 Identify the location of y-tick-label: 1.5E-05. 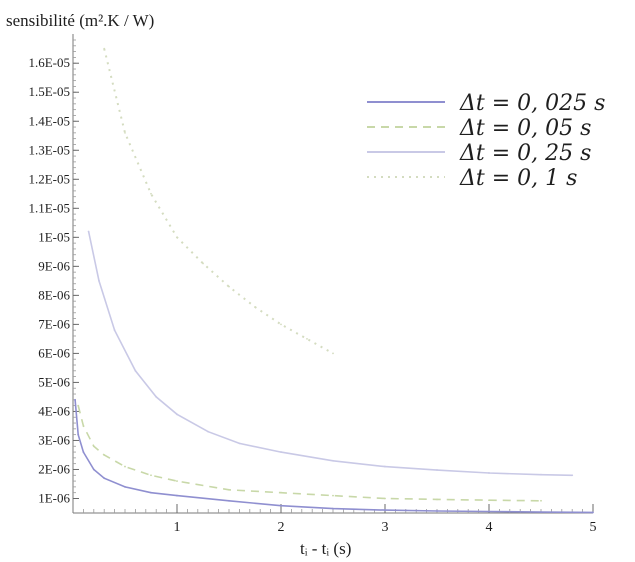
(49, 91).